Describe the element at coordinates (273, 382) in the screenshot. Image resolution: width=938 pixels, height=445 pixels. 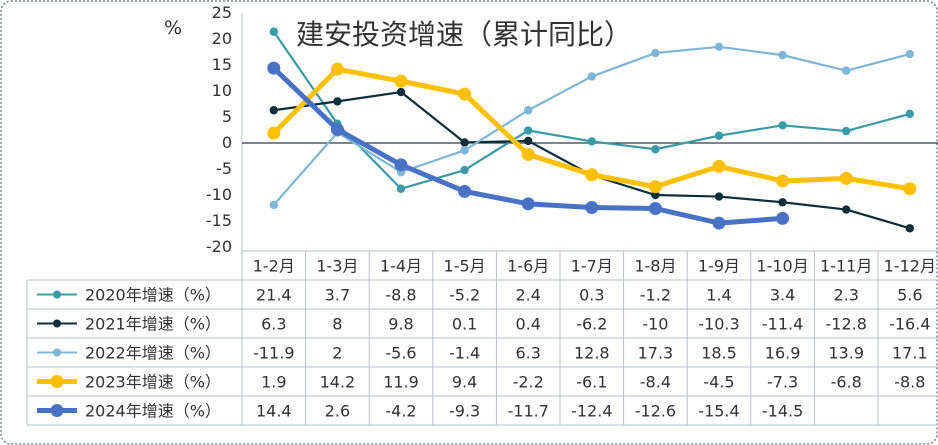
I see `data-table-value: 1.9` at that location.